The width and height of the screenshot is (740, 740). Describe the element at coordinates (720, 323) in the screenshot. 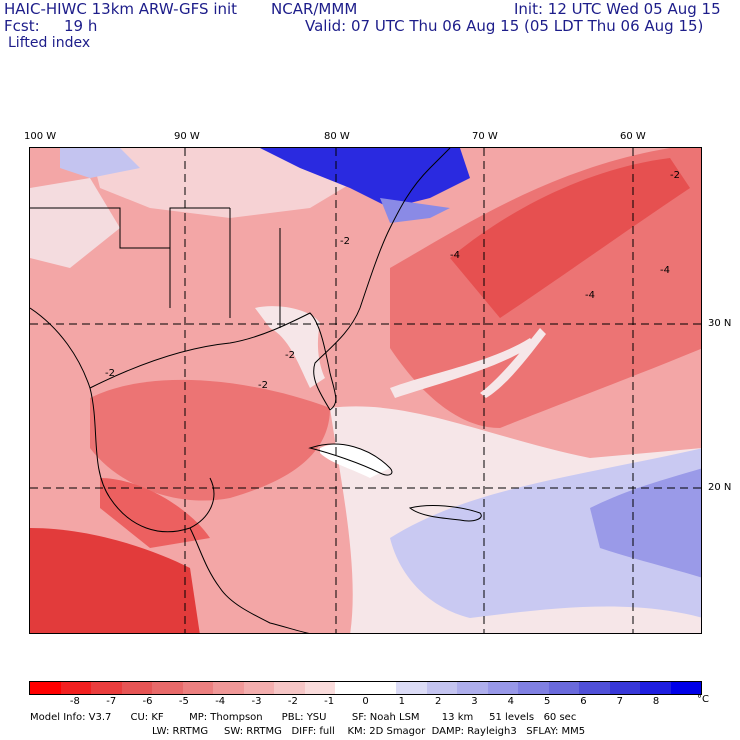

I see `lat-label-30n: 30 N` at that location.